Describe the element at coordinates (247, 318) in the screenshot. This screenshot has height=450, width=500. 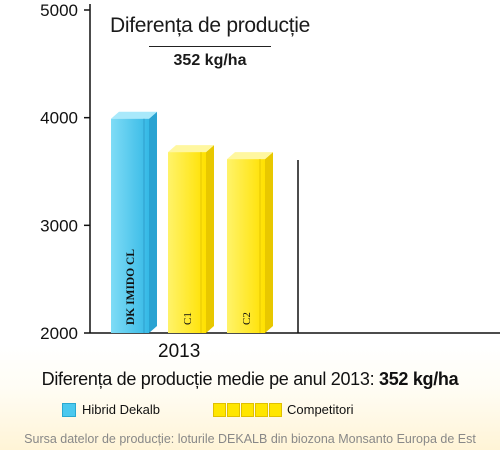
I see `bar-category-label: C2` at that location.